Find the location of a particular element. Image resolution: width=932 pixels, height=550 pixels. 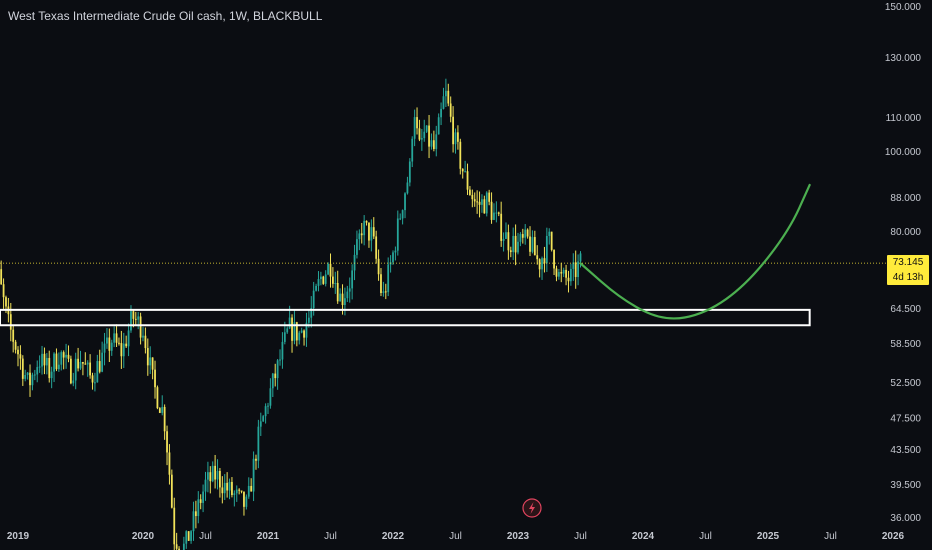

projection-curve is located at coordinates (695, 251).